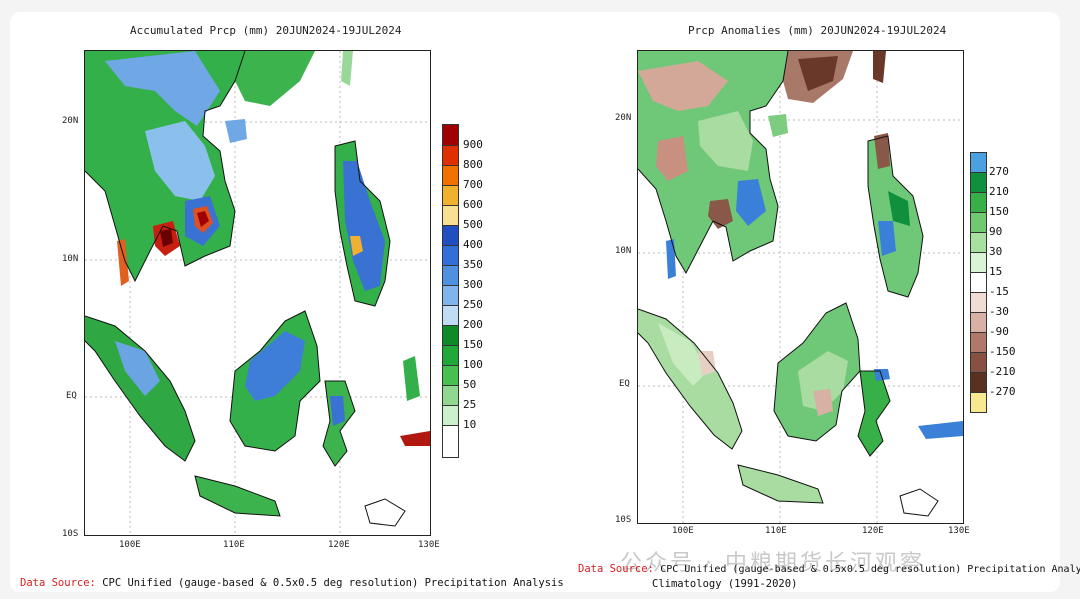  What do you see at coordinates (473, 144) in the screenshot?
I see `left-legend-label: 900` at bounding box center [473, 144].